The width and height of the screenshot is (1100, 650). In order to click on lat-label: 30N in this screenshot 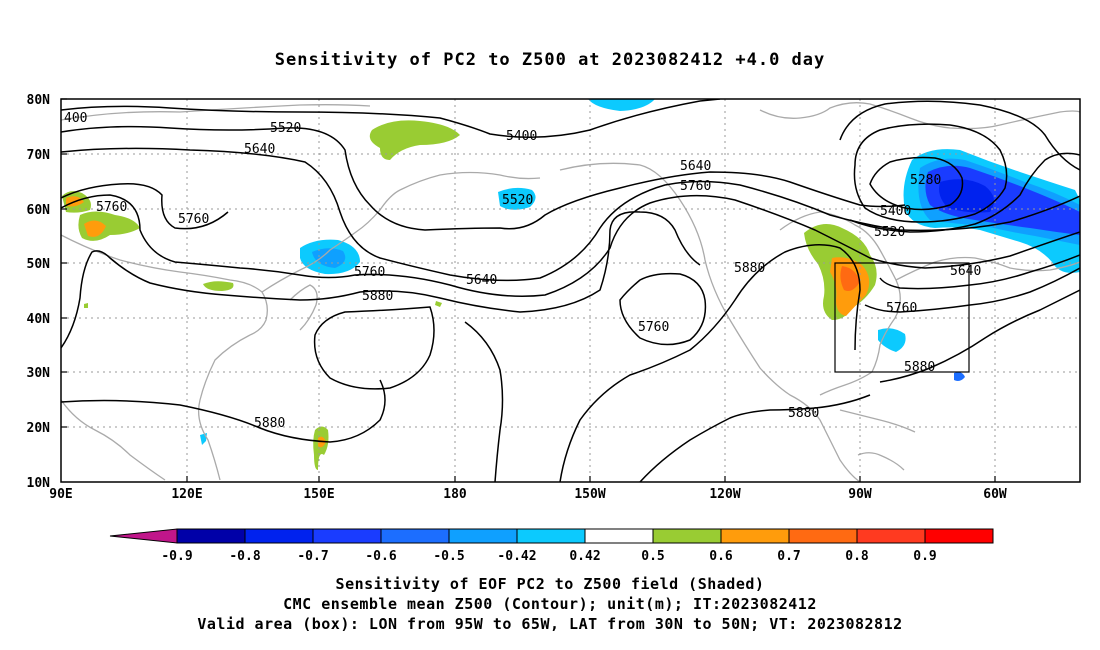, I will do `click(39, 373)`.